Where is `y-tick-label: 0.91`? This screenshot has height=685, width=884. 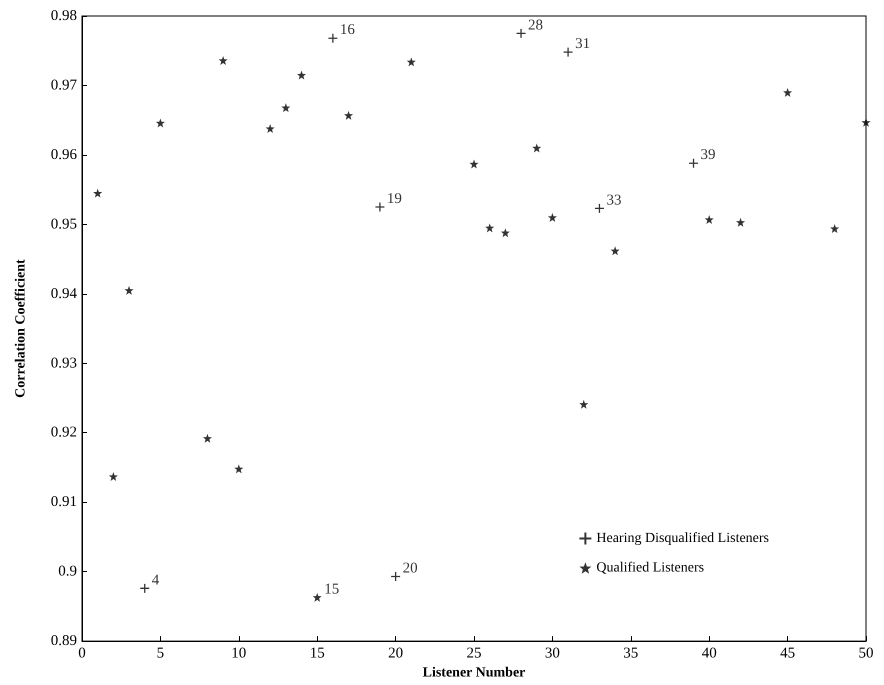 y-tick-label: 0.91 is located at coordinates (63, 502).